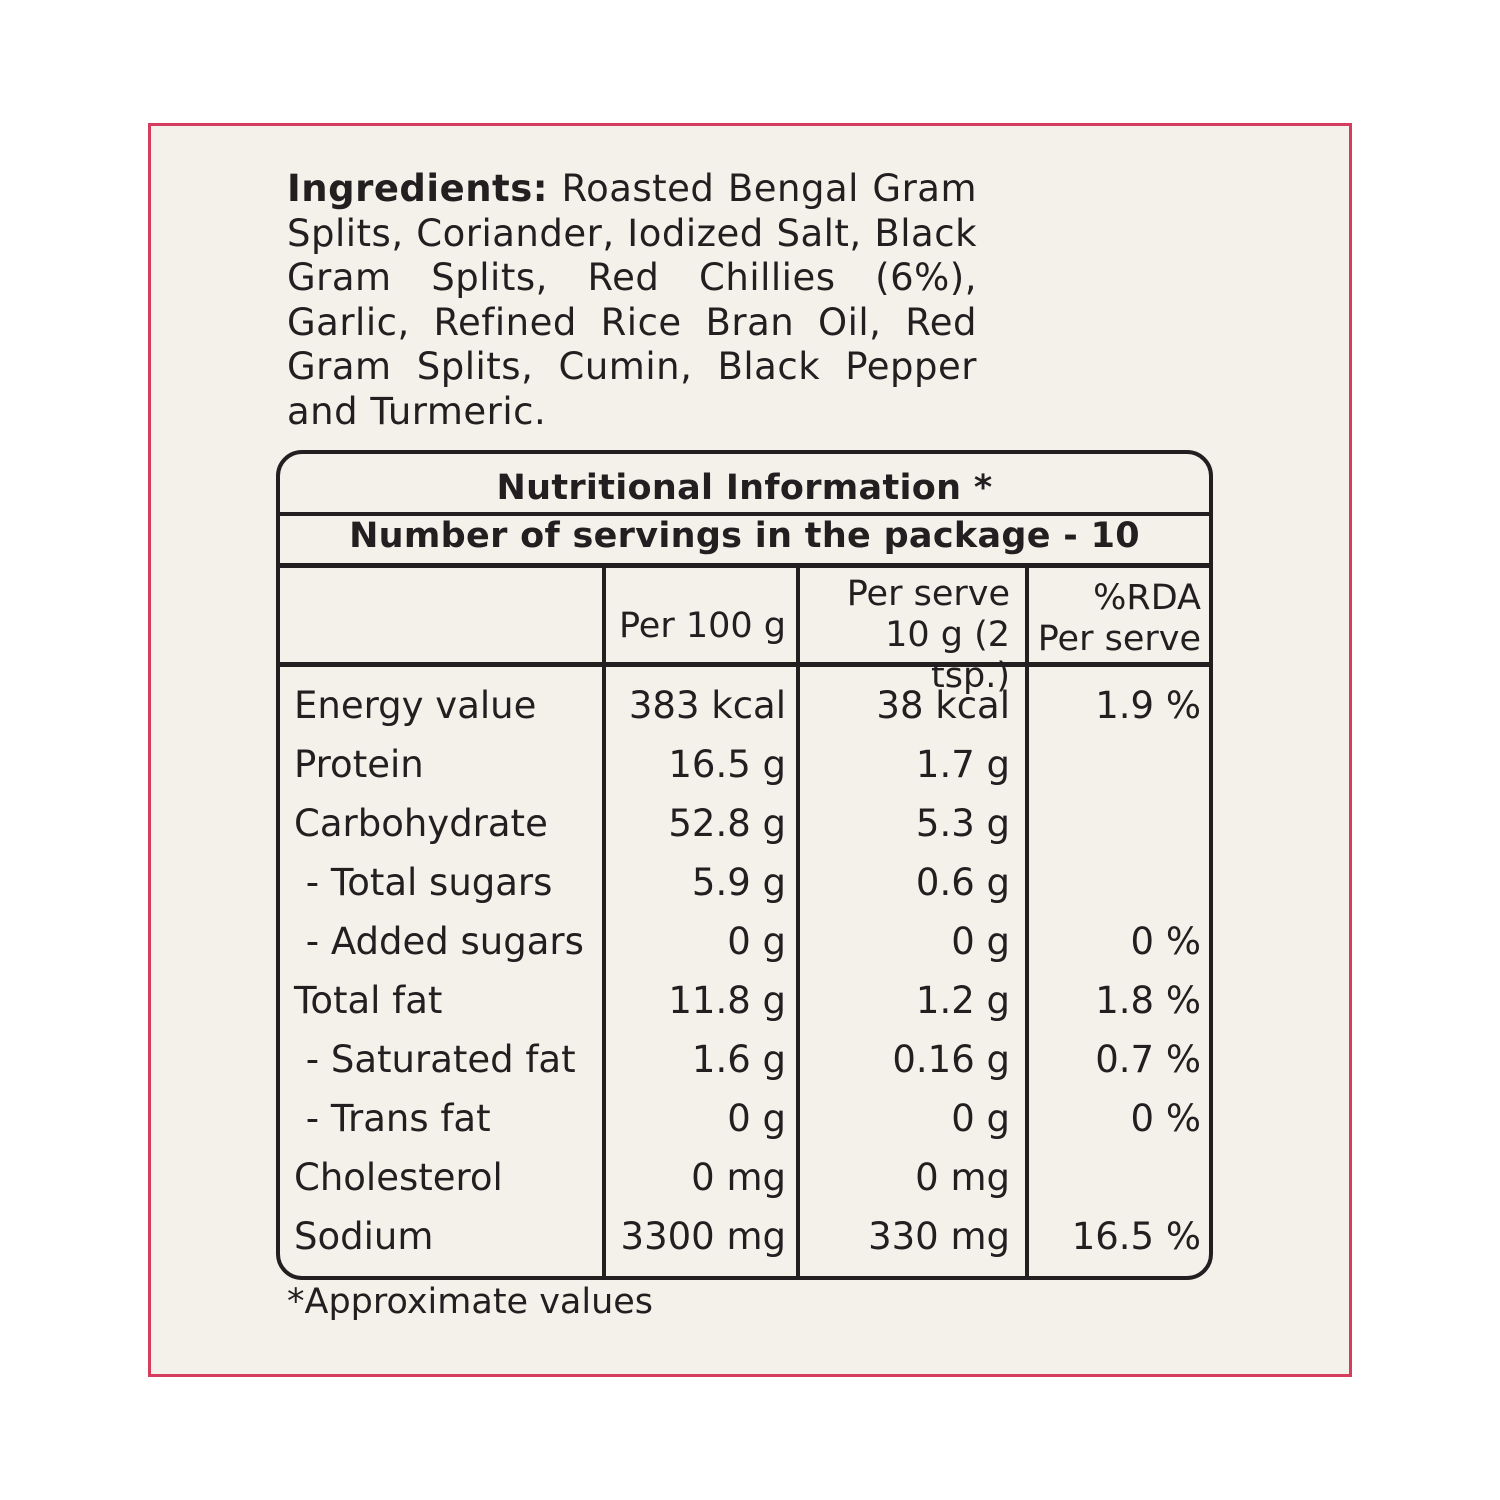 This screenshot has height=1500, width=1500. I want to click on nutrient-name: Energy value, so click(415, 705).